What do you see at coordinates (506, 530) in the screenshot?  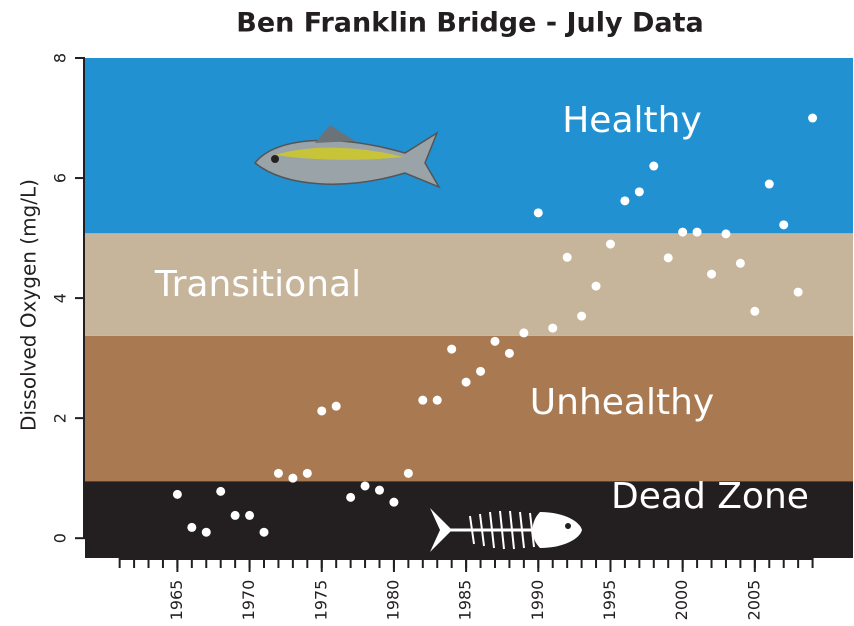 I see `dead-fish` at bounding box center [506, 530].